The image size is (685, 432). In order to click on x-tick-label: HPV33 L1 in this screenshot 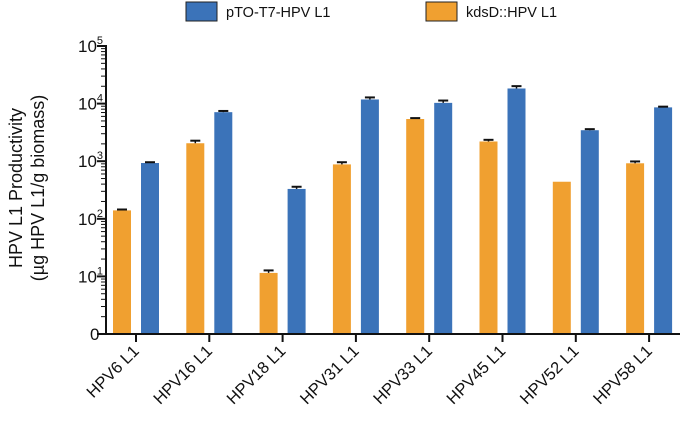, I will do `click(403, 375)`.